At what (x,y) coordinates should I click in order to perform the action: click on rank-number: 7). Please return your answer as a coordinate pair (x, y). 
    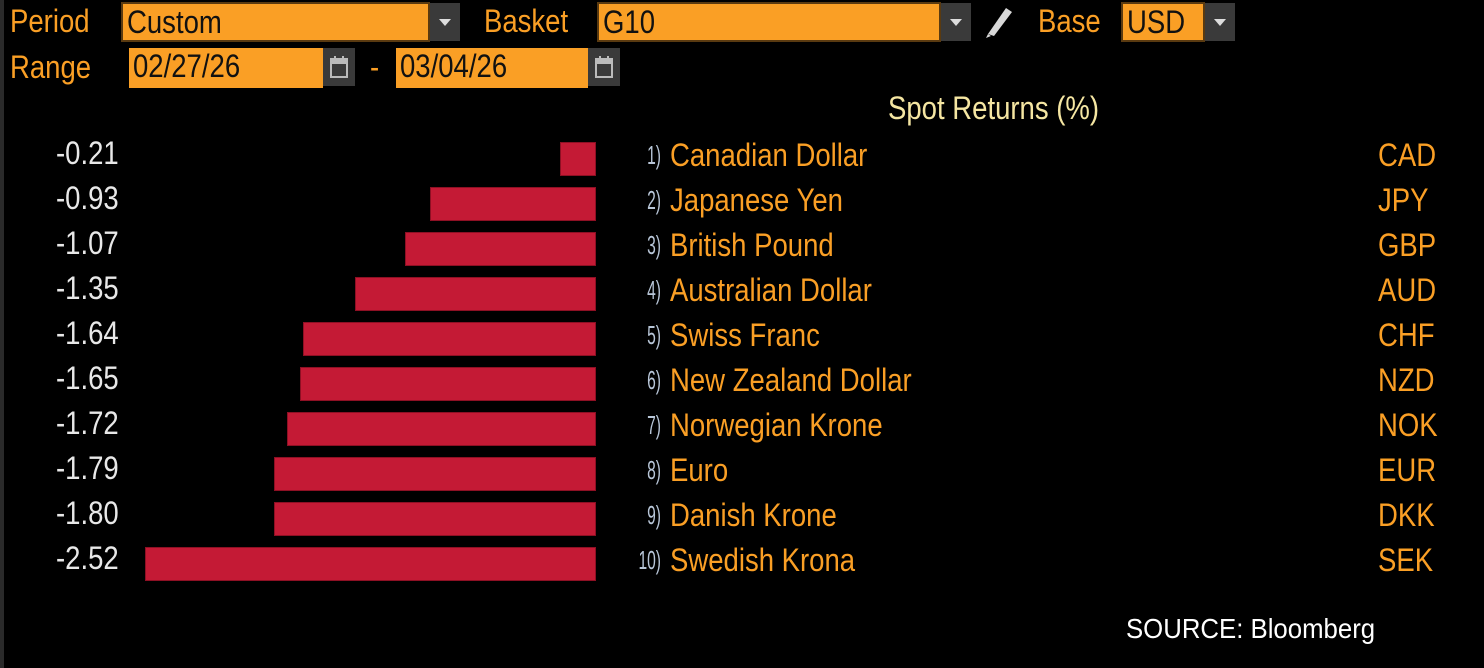
    Looking at the image, I should click on (654, 425).